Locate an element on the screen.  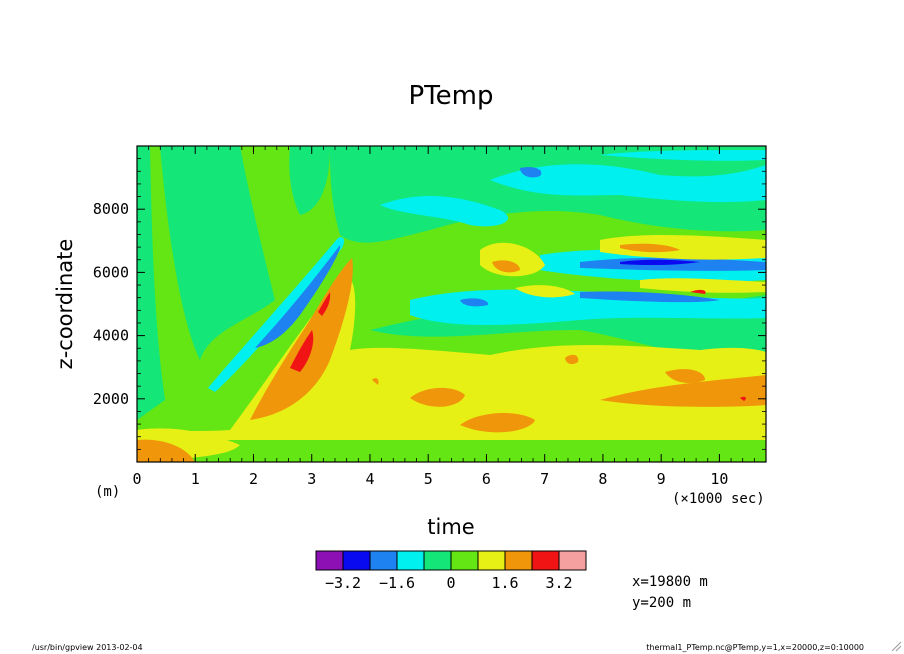
region-upper-left-green is located at coordinates (217, 253).